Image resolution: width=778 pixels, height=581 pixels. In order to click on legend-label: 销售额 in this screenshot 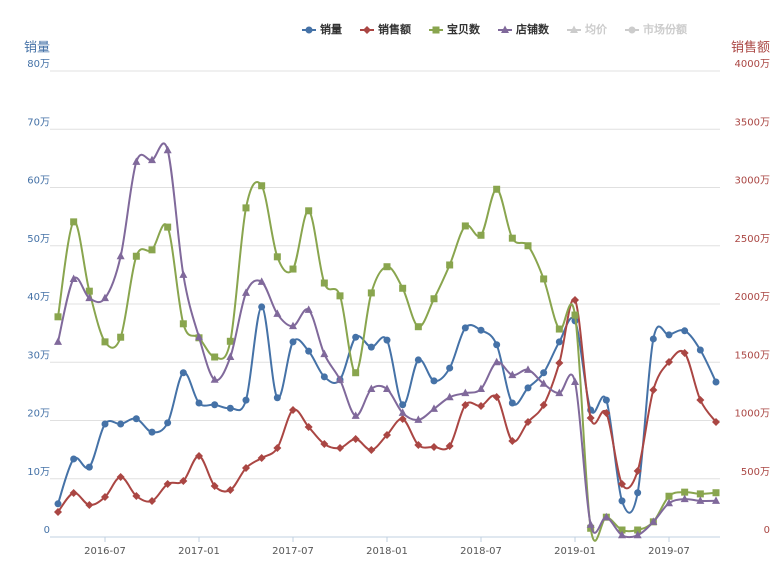, I will do `click(394, 29)`.